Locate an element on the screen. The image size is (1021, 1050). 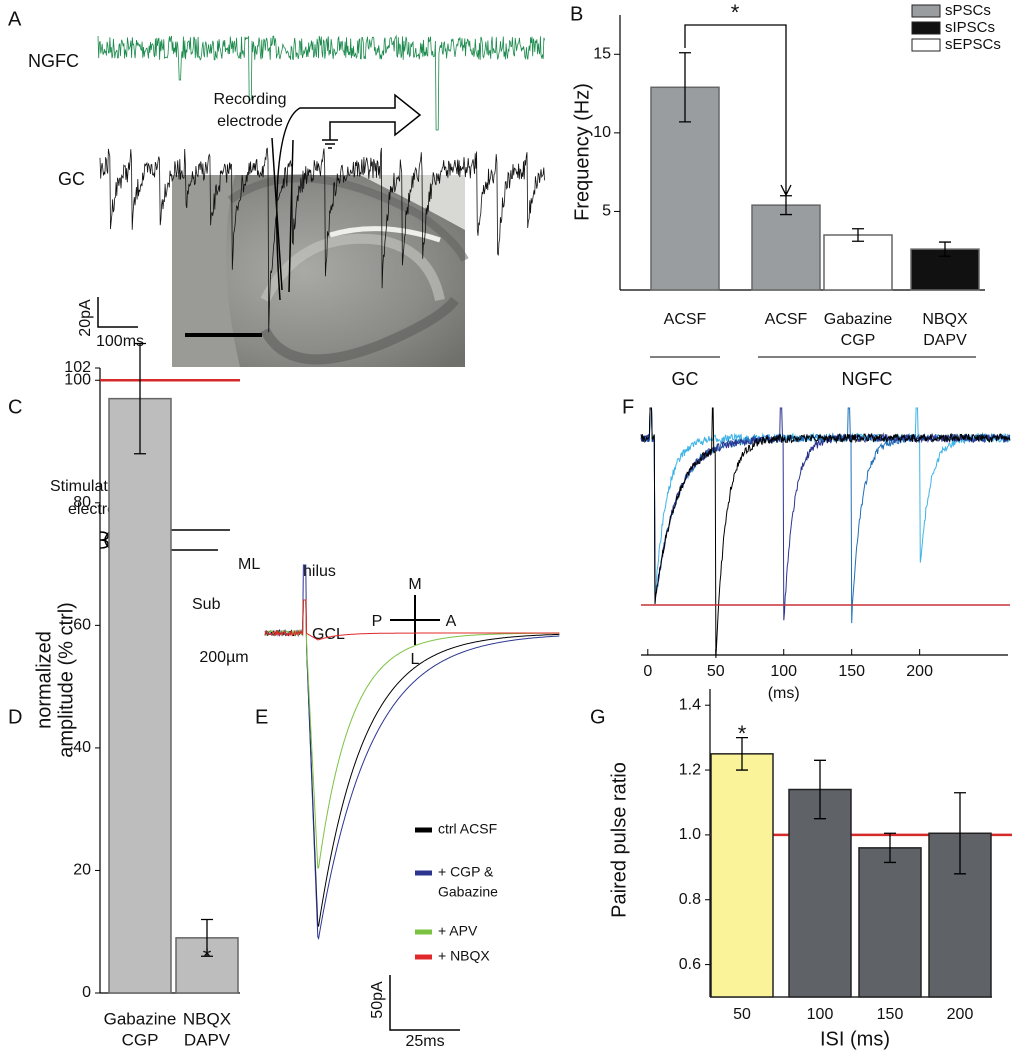
scale-label: 20pA is located at coordinates (85, 318).